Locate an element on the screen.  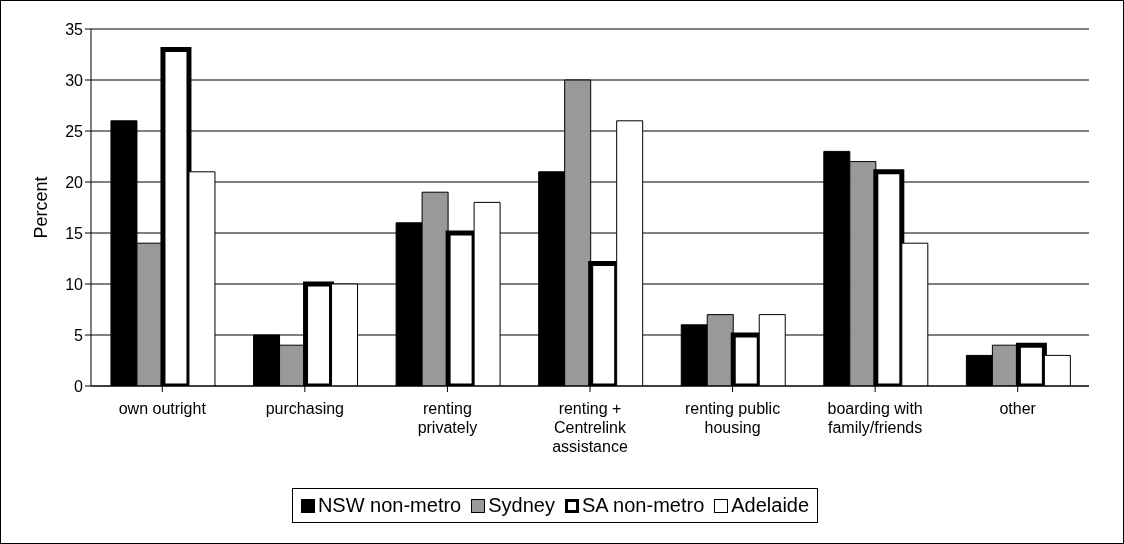
y-tick-label: 15 is located at coordinates (74, 233).